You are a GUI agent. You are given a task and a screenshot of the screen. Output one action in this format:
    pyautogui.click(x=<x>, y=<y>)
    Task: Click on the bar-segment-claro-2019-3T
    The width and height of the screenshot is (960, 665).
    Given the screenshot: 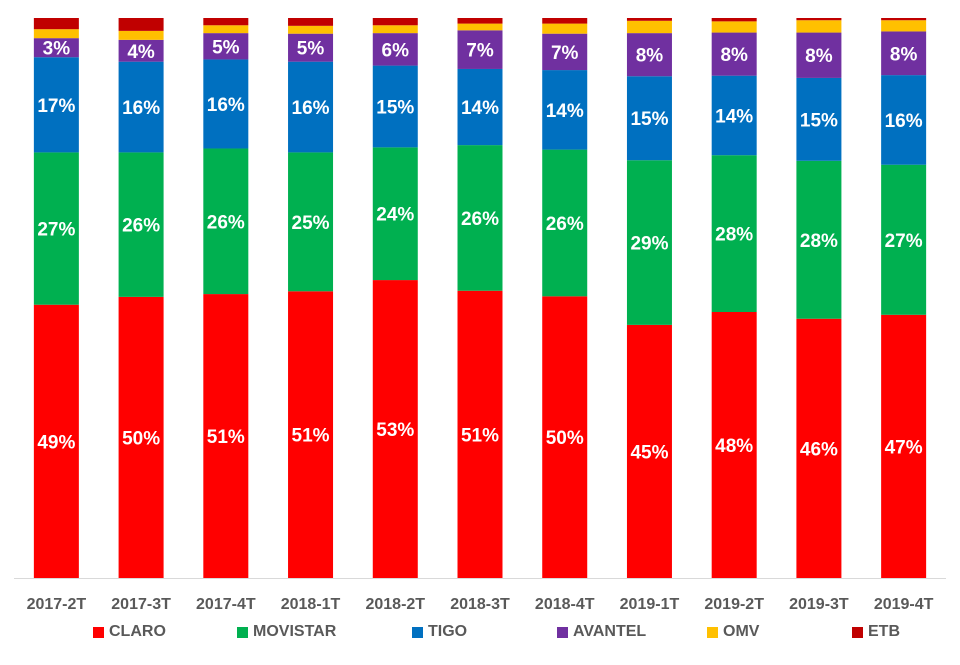 What is the action you would take?
    pyautogui.click(x=819, y=448)
    